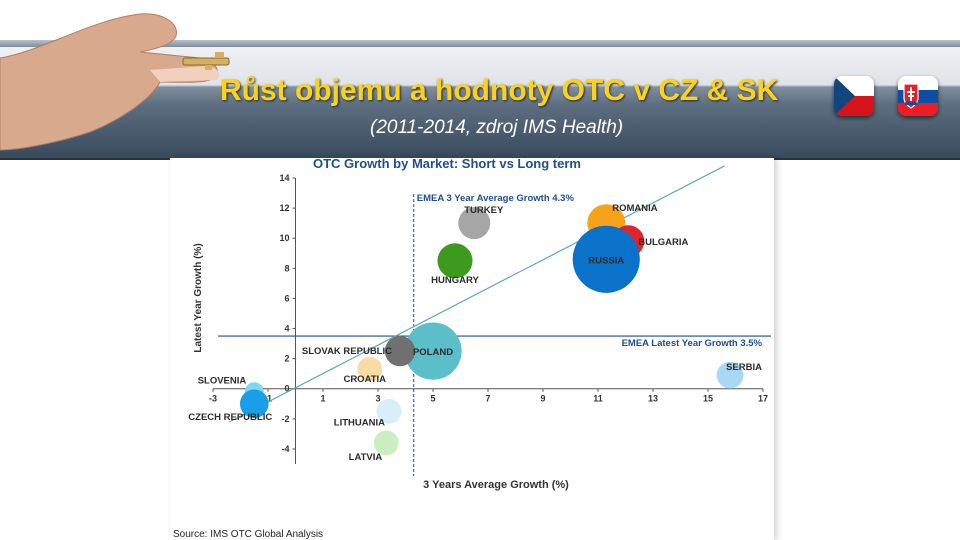 This screenshot has height=540, width=960. Describe the element at coordinates (499, 90) in the screenshot. I see `slide-title: Růst objemu a hodnoty OTC v CZ & SK` at that location.